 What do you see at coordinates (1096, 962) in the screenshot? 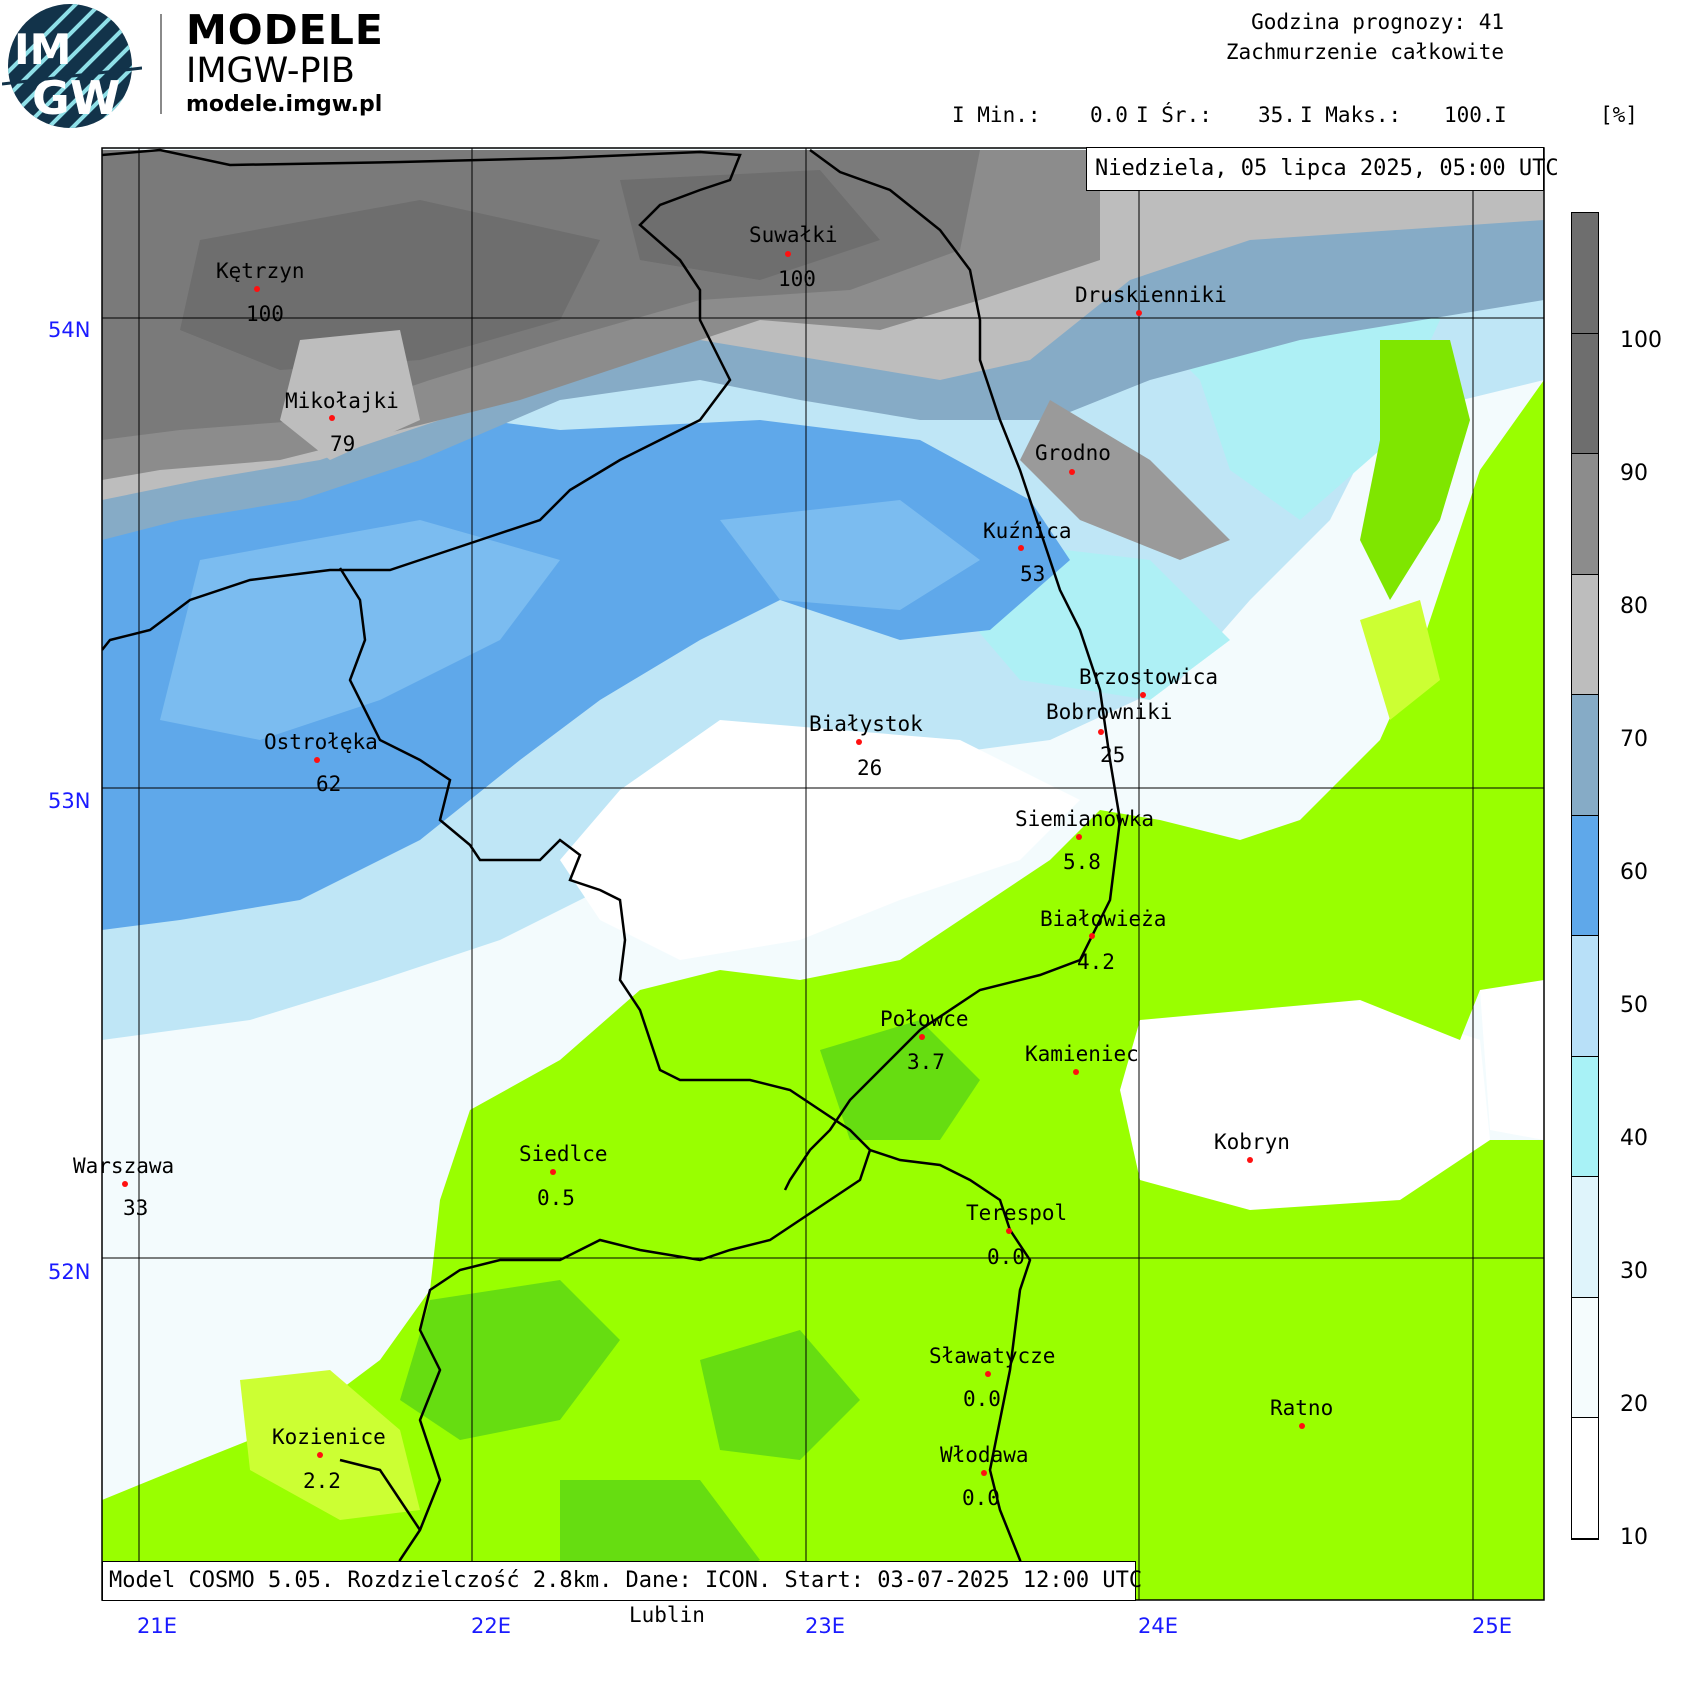
I see `station-value: 4.2` at bounding box center [1096, 962].